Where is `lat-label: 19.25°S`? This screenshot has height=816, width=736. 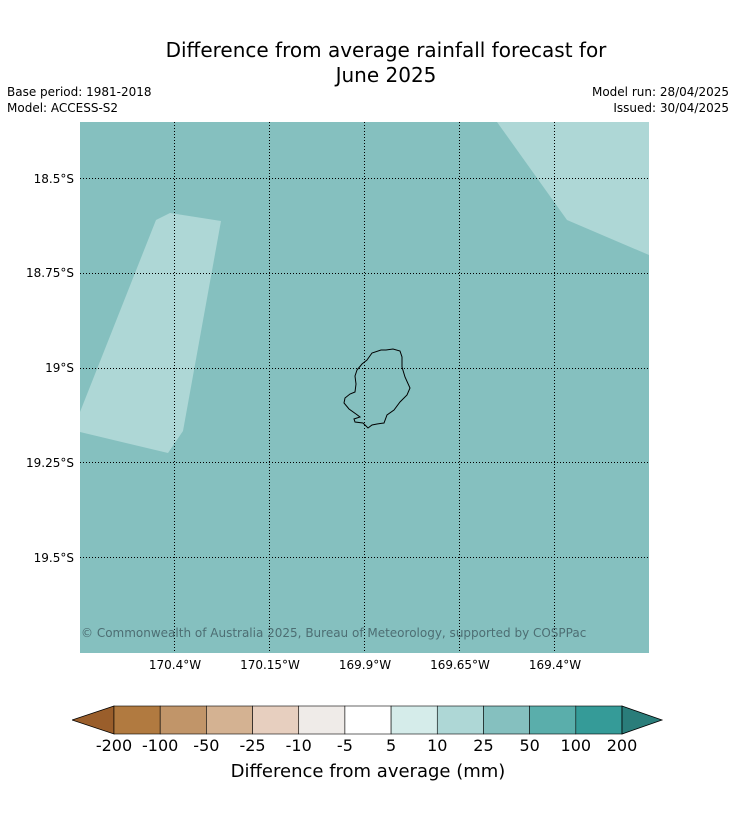
lat-label: 19.25°S is located at coordinates (50, 463).